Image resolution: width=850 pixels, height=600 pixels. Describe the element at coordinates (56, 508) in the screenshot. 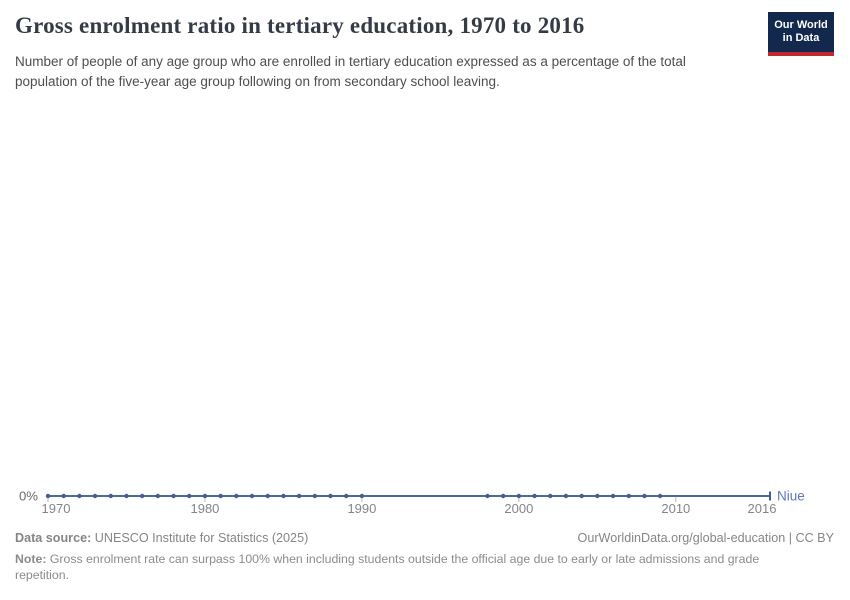

I see `svg-text: 1970` at that location.